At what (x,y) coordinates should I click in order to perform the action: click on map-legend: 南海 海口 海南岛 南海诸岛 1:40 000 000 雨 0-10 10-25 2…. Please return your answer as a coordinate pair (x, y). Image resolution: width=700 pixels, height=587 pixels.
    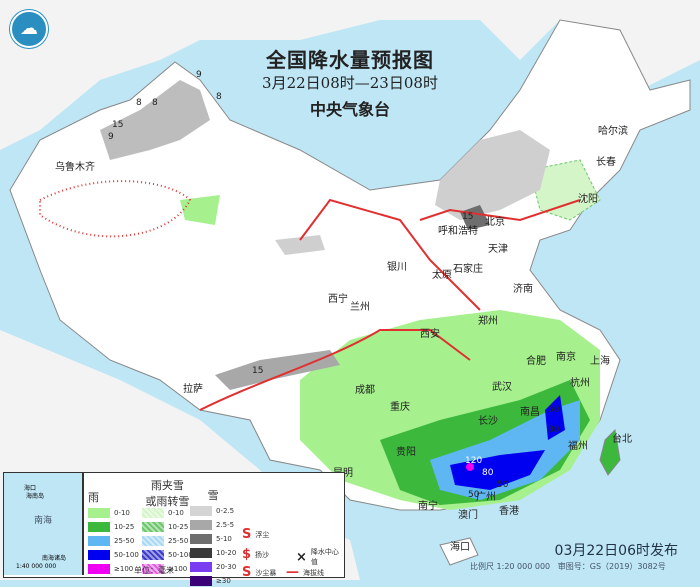
    Looking at the image, I should click on (174, 529).